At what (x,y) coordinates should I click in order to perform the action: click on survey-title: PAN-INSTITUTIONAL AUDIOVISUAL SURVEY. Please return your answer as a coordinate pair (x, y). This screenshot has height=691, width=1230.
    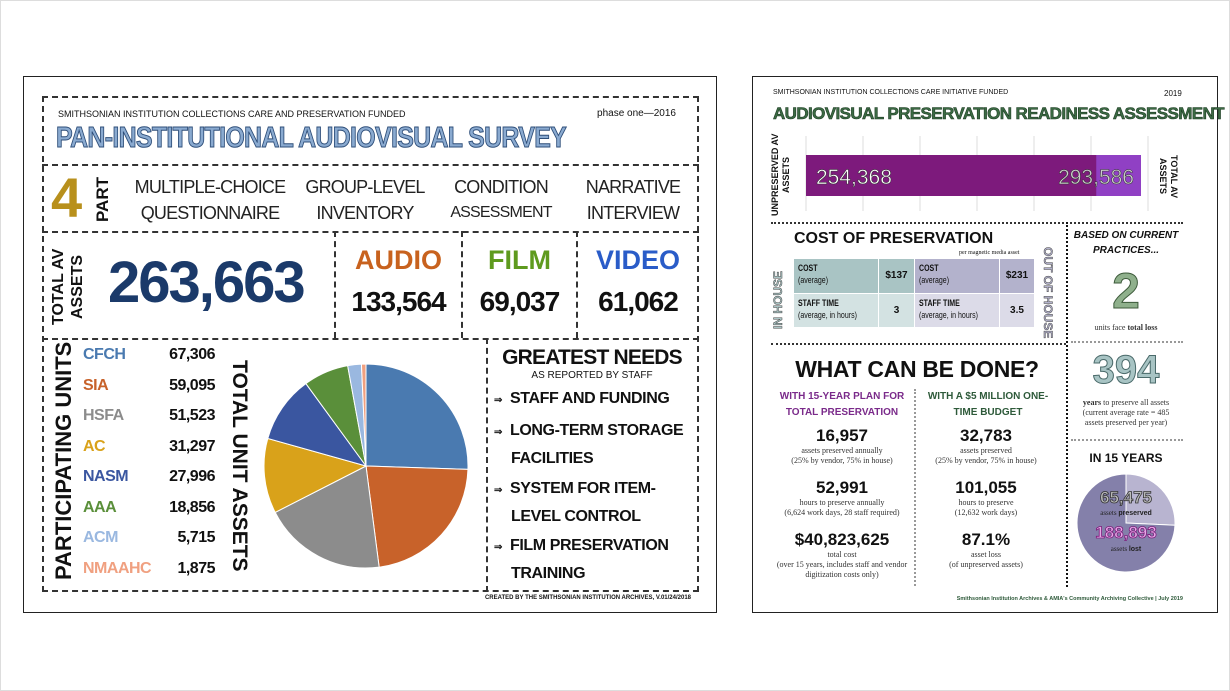
    Looking at the image, I should click on (312, 138).